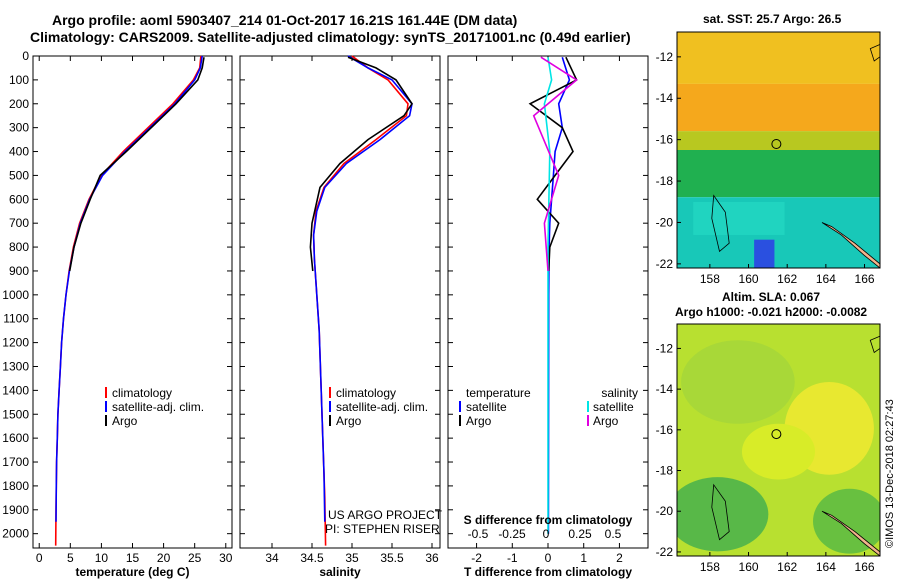 This screenshot has height=580, width=900. Describe the element at coordinates (478, 534) in the screenshot. I see `diff-top-tick-label: -0.5` at that location.